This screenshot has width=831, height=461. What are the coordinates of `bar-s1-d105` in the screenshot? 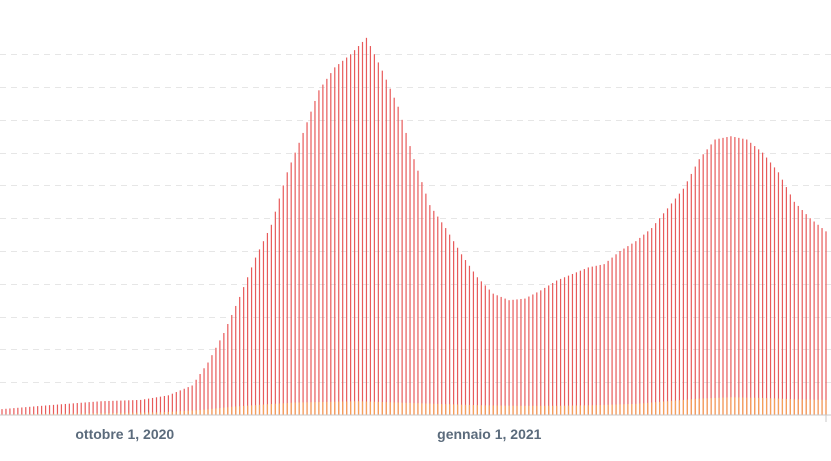 It's located at (418, 409).